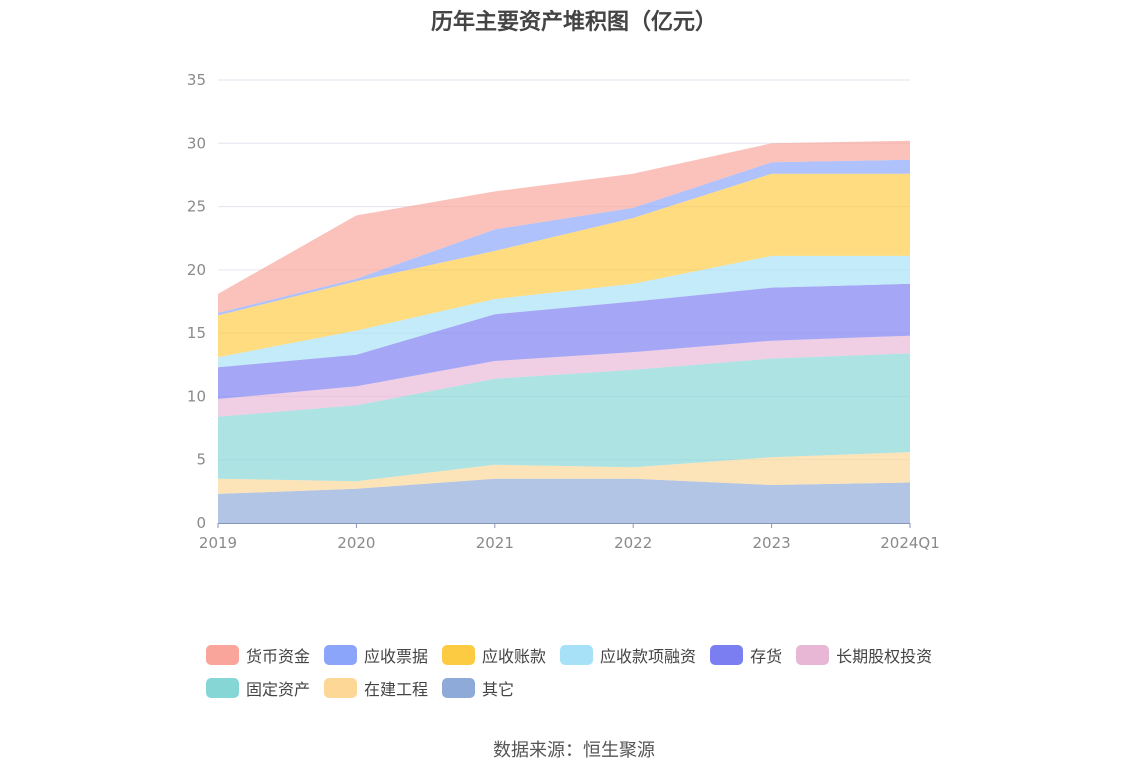  Describe the element at coordinates (514, 656) in the screenshot. I see `legend-label: 应收账款` at that location.